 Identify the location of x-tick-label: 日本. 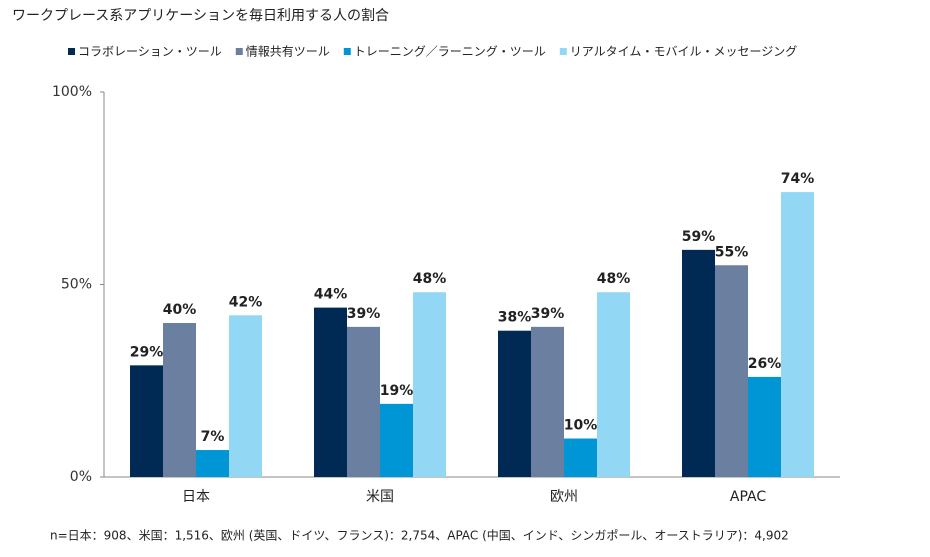
(196, 497).